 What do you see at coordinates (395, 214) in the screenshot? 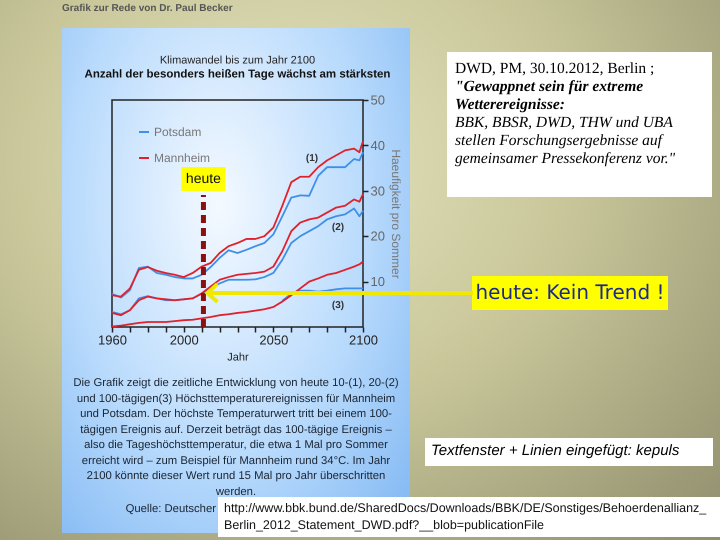
I see `y-axis-title: Haeufigkeit pro Sommer` at bounding box center [395, 214].